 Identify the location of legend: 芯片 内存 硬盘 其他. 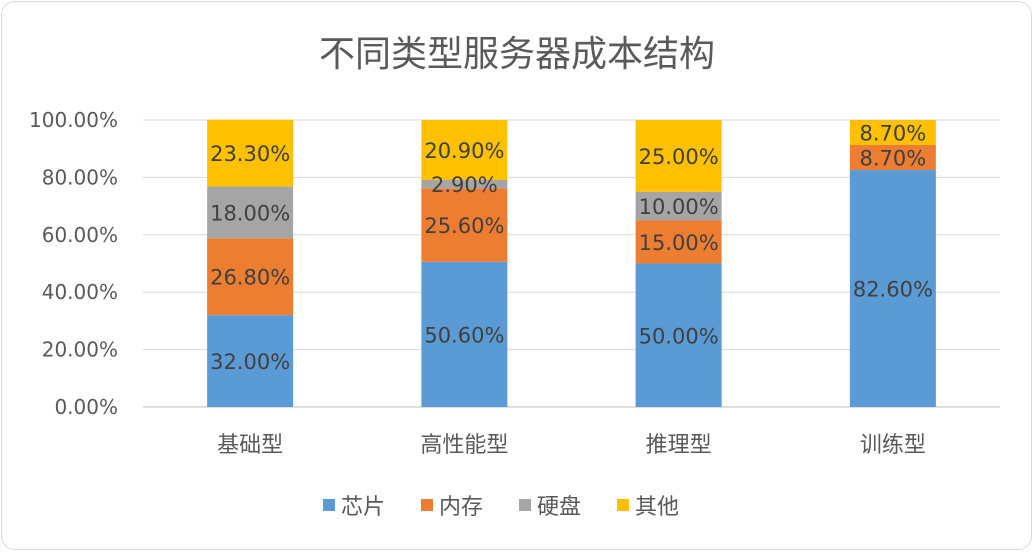
(501, 507).